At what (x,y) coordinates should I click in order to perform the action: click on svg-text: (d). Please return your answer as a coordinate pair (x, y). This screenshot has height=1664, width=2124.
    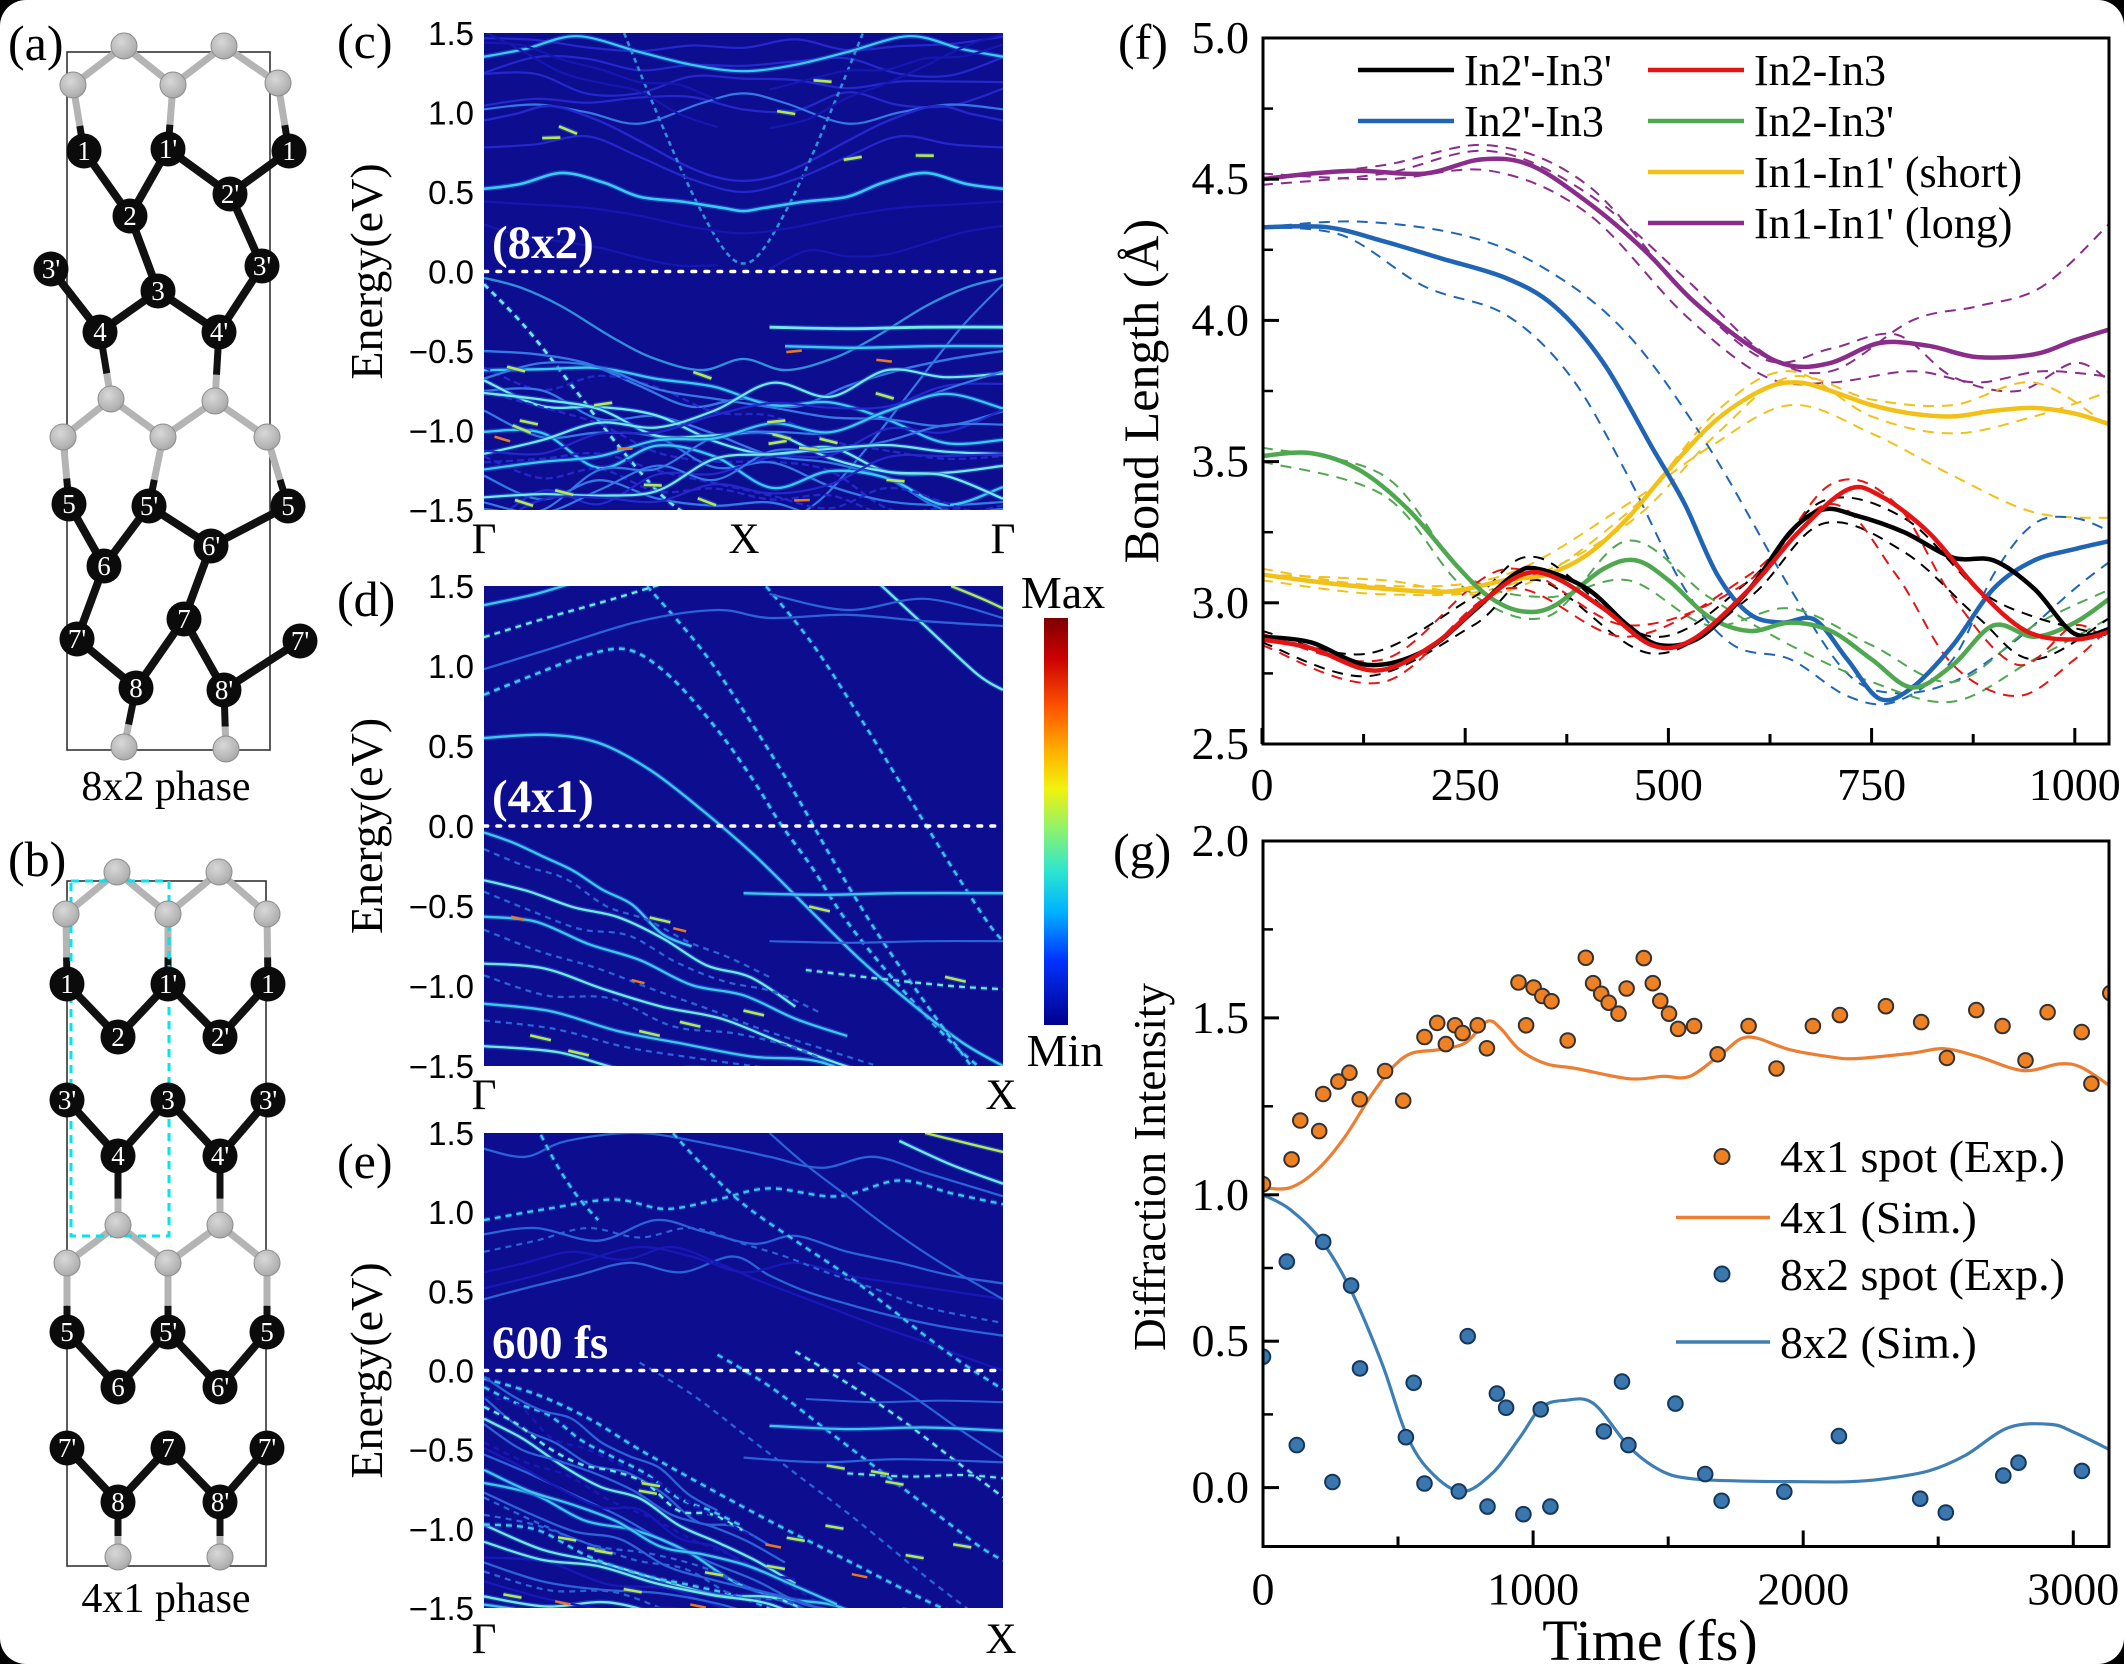
    Looking at the image, I should click on (366, 599).